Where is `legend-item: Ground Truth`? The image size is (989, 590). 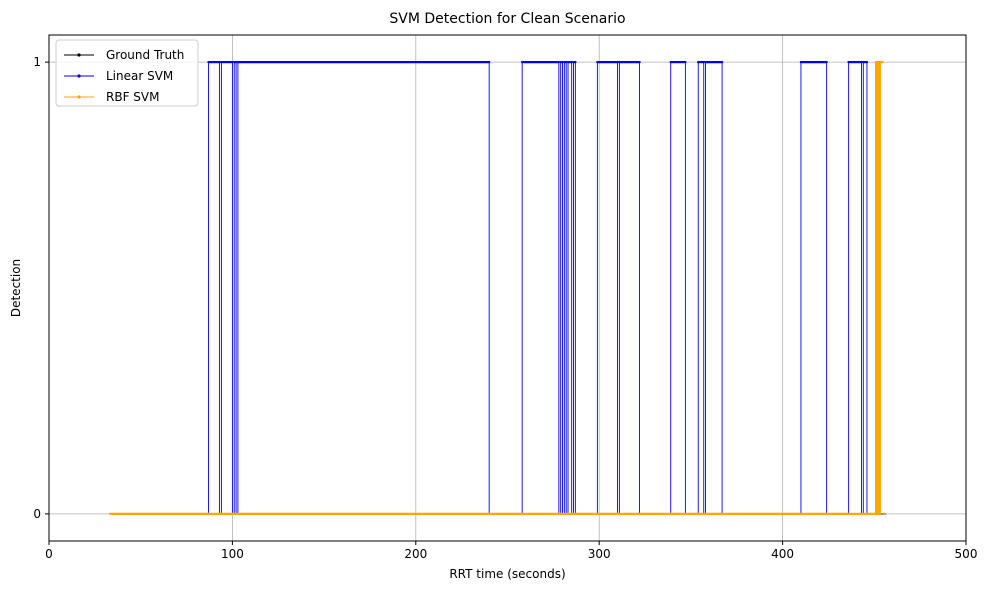
legend-item: Ground Truth is located at coordinates (124, 55).